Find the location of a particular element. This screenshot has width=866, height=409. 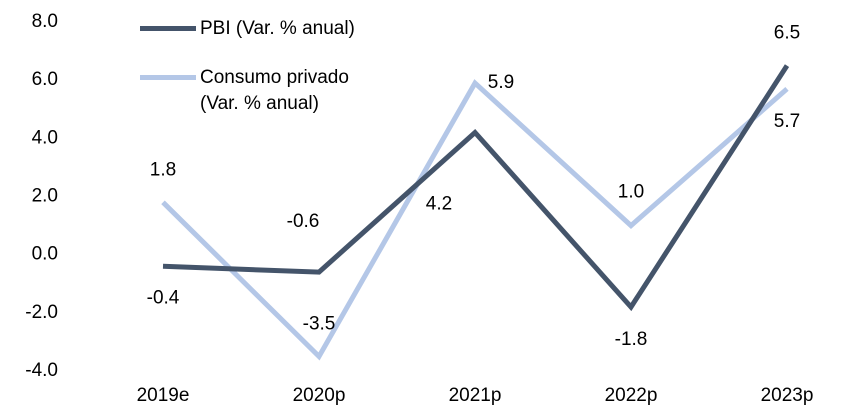

legend-label: Consumo privado (Var. % anual) is located at coordinates (274, 90).